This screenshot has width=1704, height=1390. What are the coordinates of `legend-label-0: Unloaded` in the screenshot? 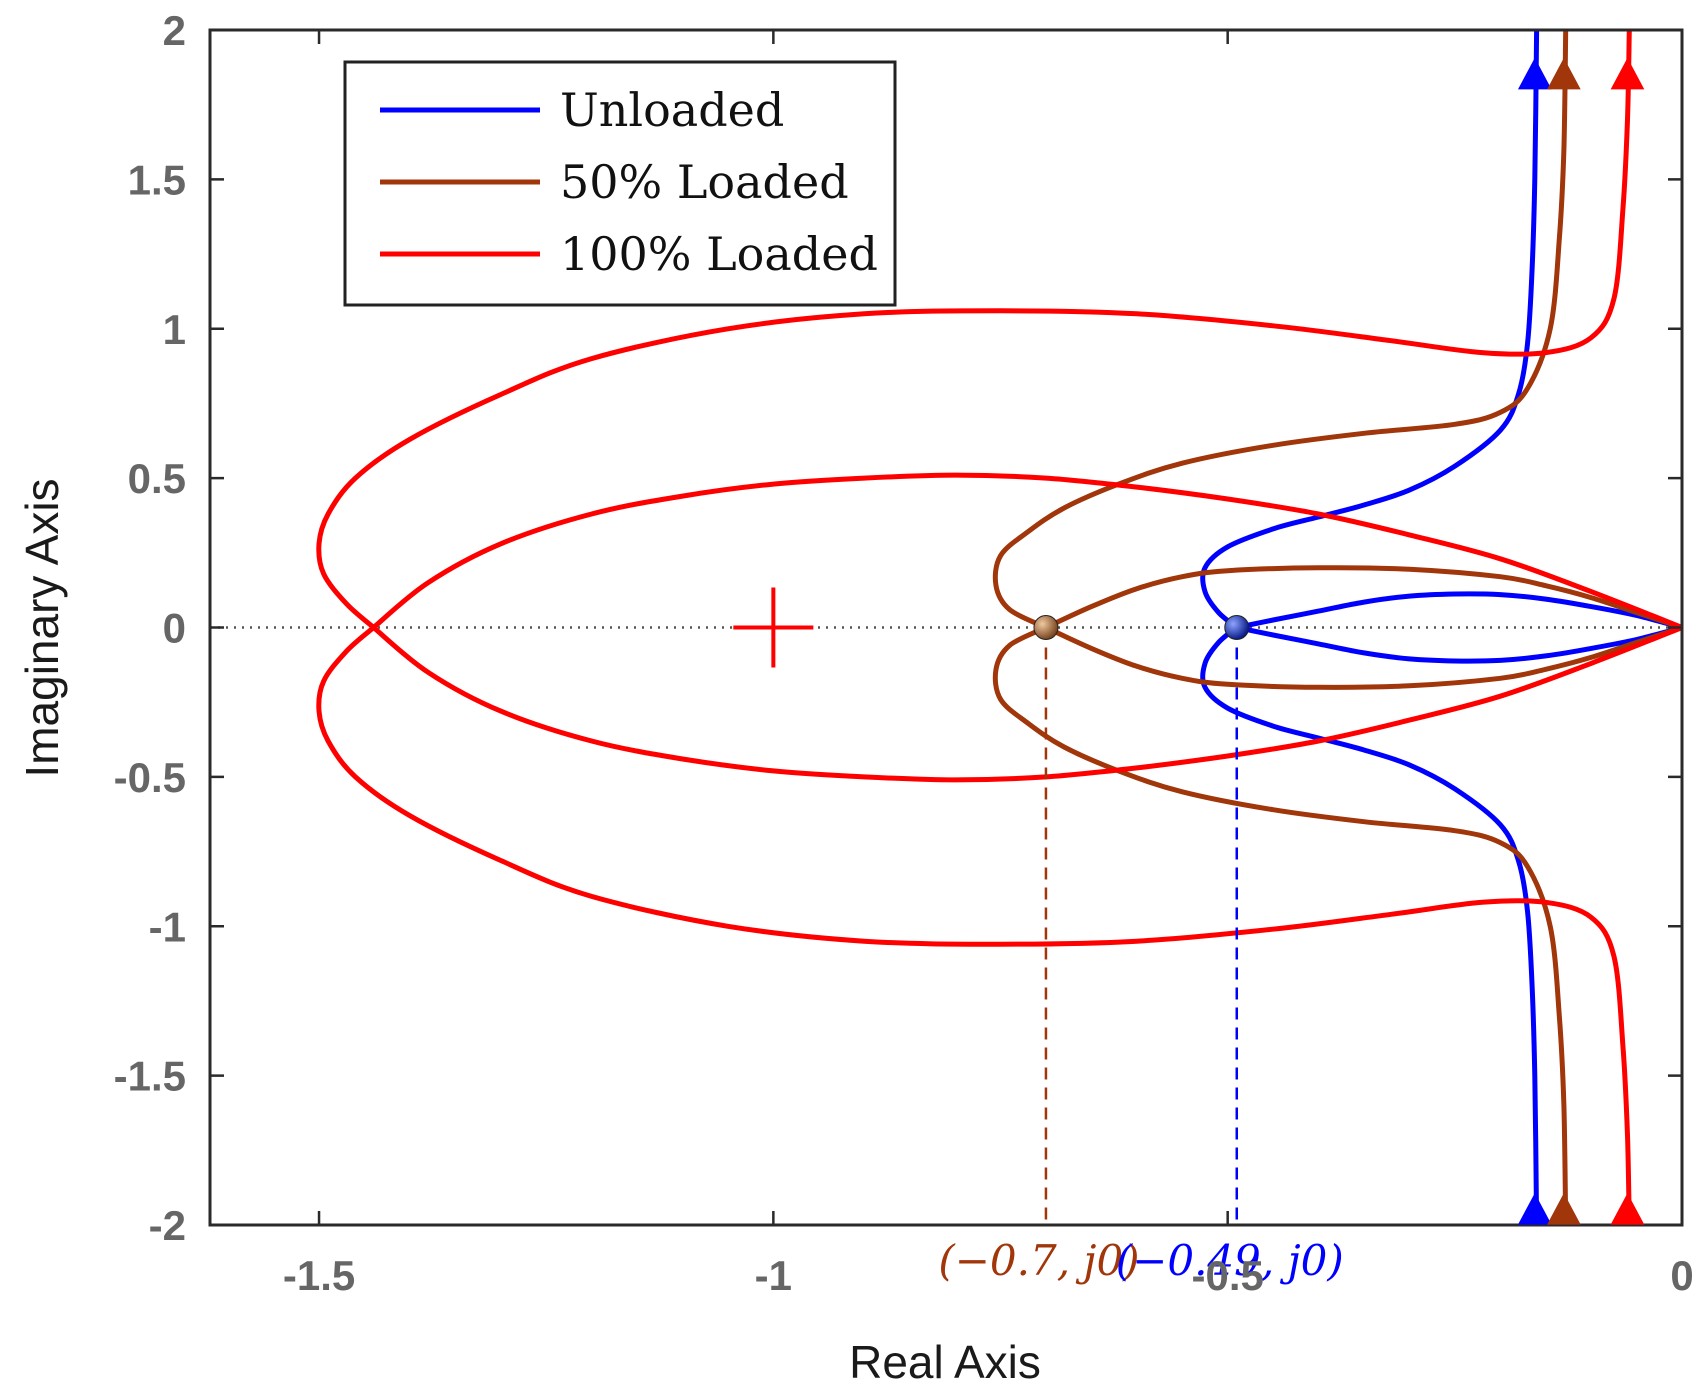 It's located at (672, 110).